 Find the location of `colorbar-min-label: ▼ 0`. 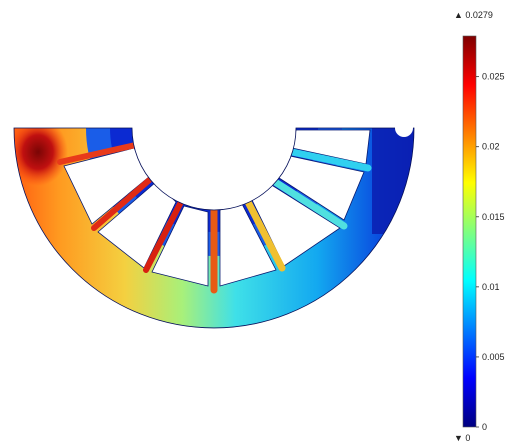

colorbar-min-label: ▼ 0 is located at coordinates (462, 438).